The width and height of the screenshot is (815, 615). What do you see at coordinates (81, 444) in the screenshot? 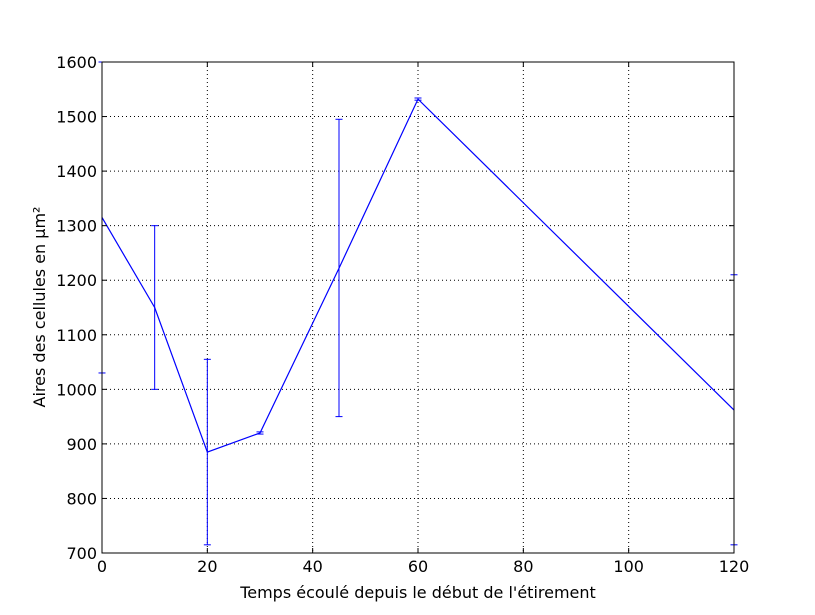
I see `y-tick-label: 900` at bounding box center [81, 444].